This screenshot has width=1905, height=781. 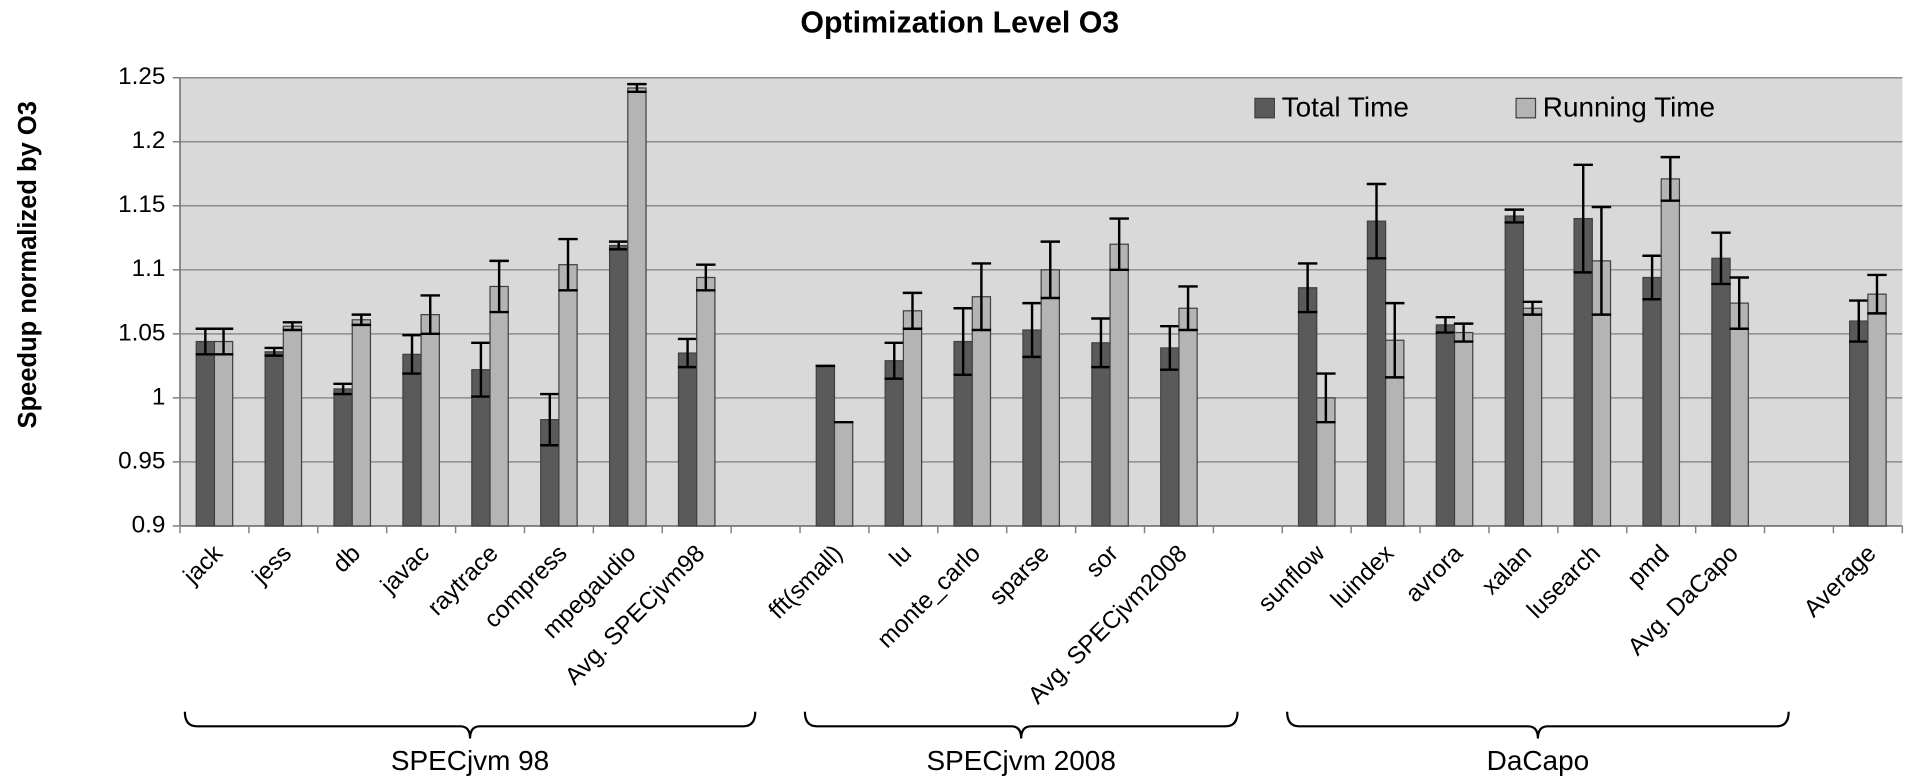 I want to click on x-tick-label: javac, so click(x=405, y=570).